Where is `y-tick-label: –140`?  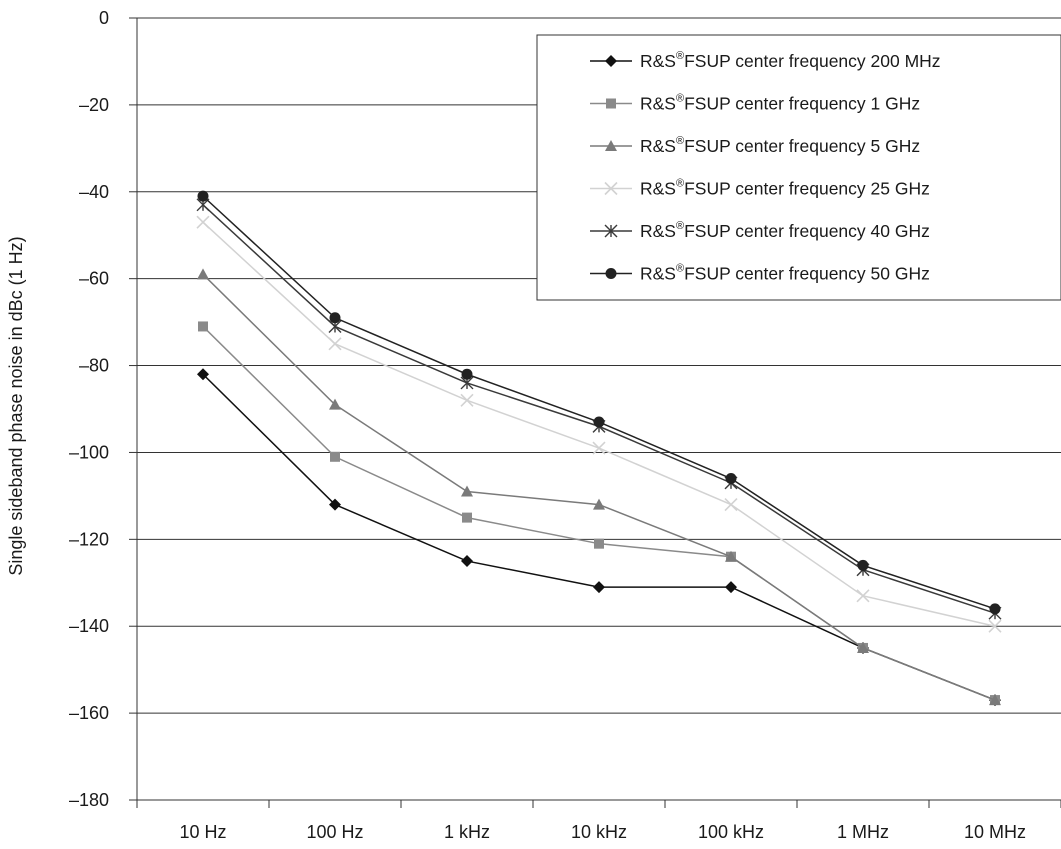 y-tick-label: –140 is located at coordinates (89, 626).